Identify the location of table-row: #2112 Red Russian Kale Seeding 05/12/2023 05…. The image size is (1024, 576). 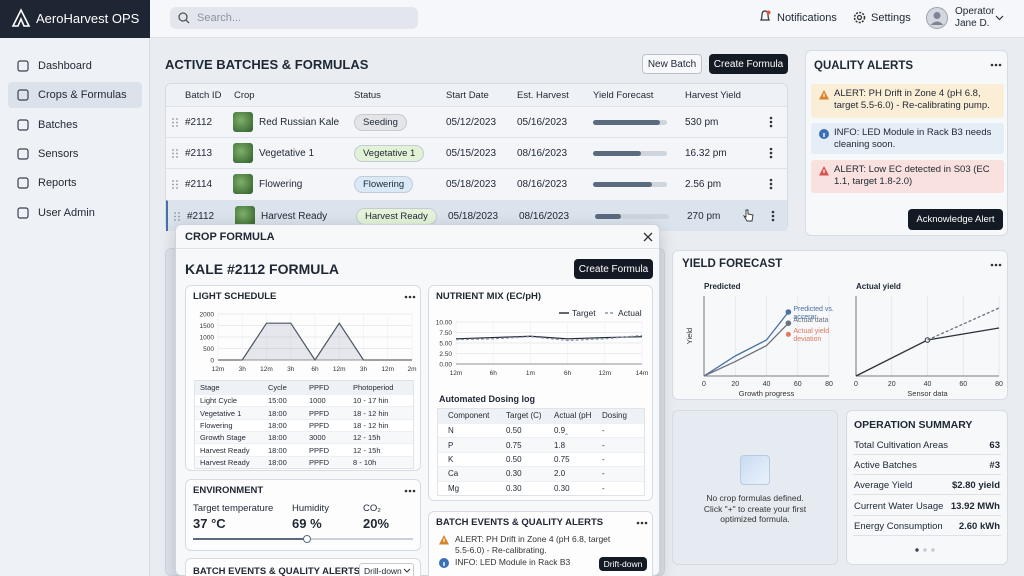
(476, 121).